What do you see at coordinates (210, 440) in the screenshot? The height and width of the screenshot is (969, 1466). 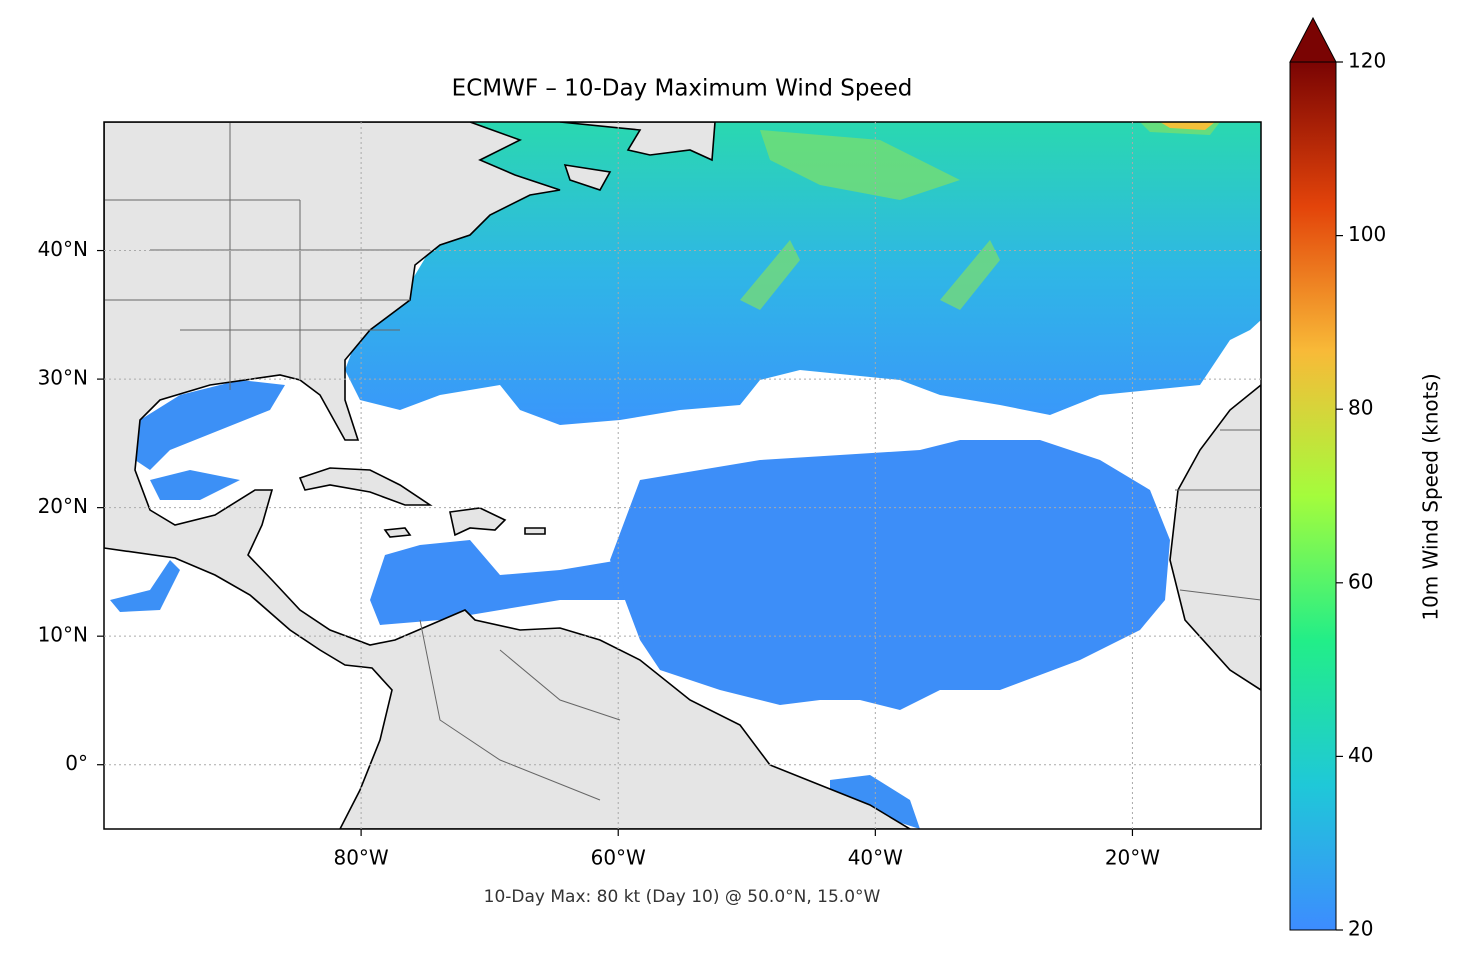 I see `wind-gulf` at bounding box center [210, 440].